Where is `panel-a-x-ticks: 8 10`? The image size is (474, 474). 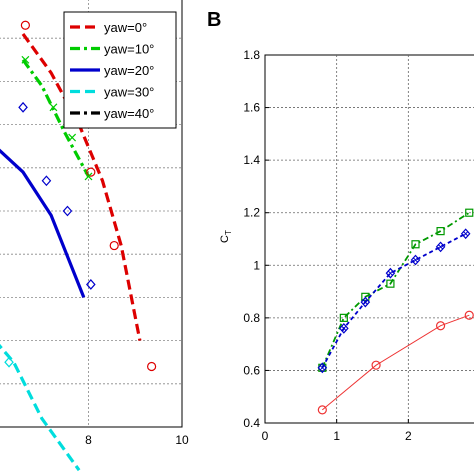 panel-a-x-ticks: 8 10 is located at coordinates (137, 440).